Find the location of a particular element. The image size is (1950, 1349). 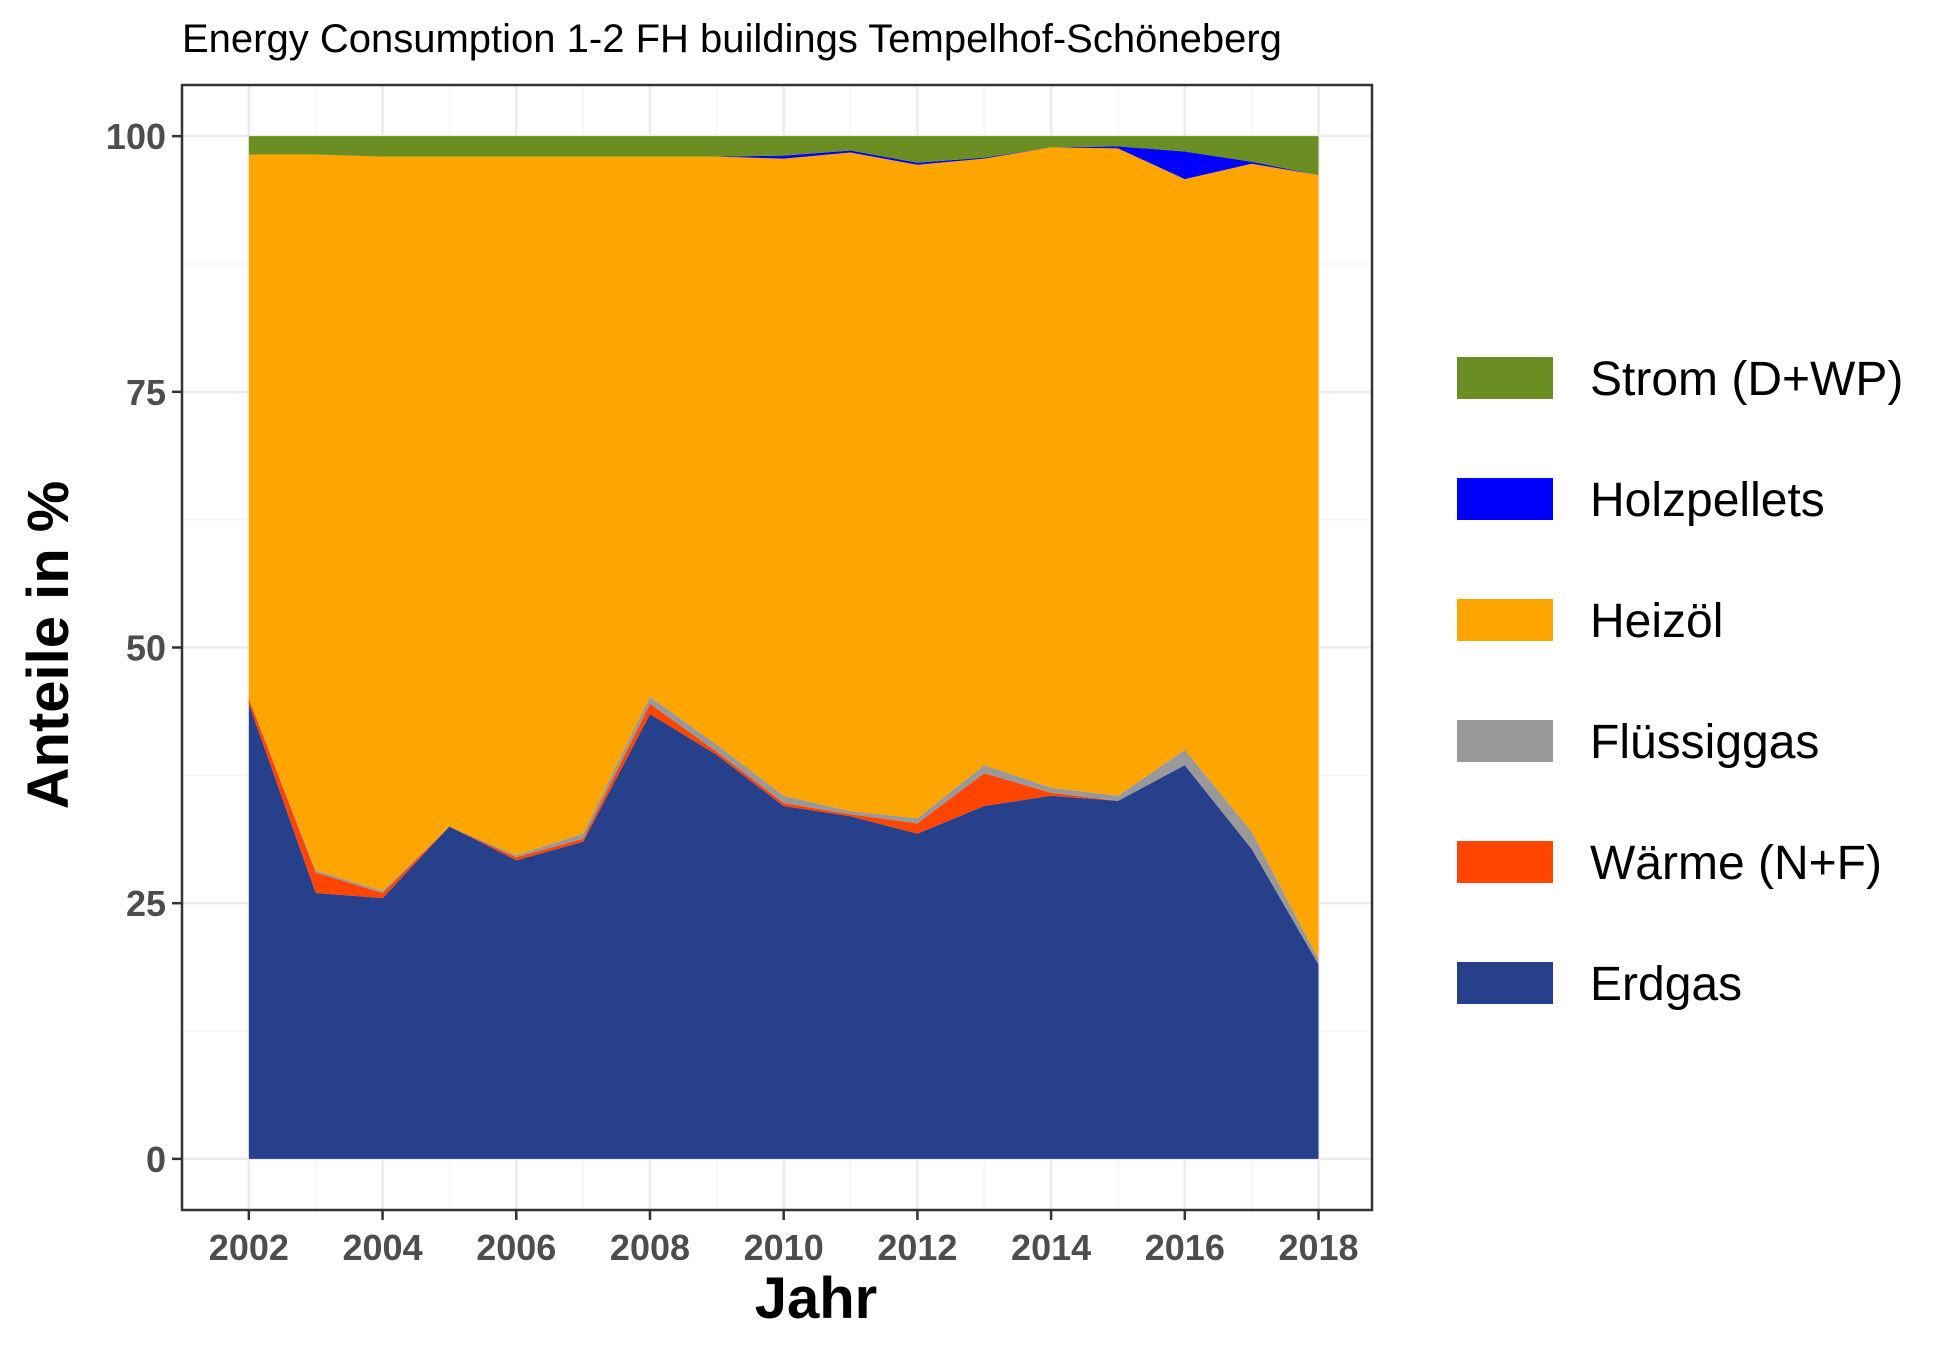

legend-key-holzpellets is located at coordinates (1505, 499).